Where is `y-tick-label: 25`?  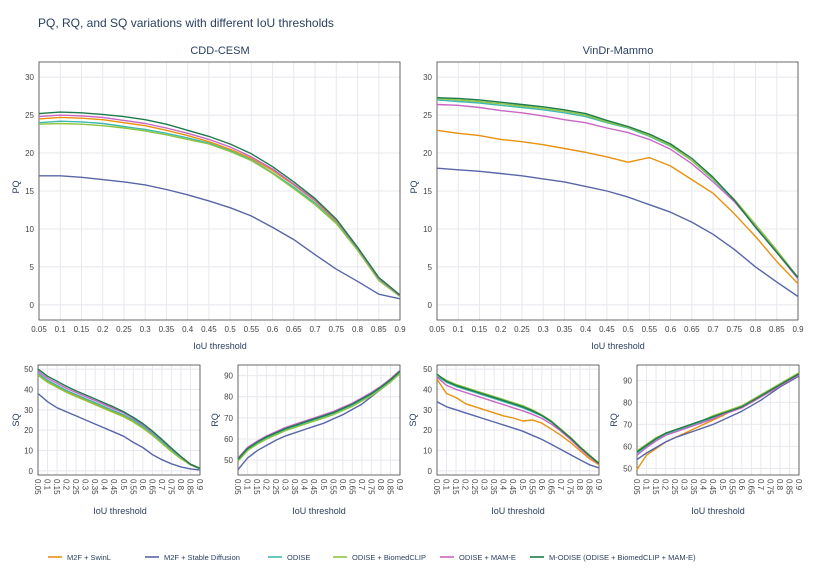 y-tick-label: 25 is located at coordinates (29, 115).